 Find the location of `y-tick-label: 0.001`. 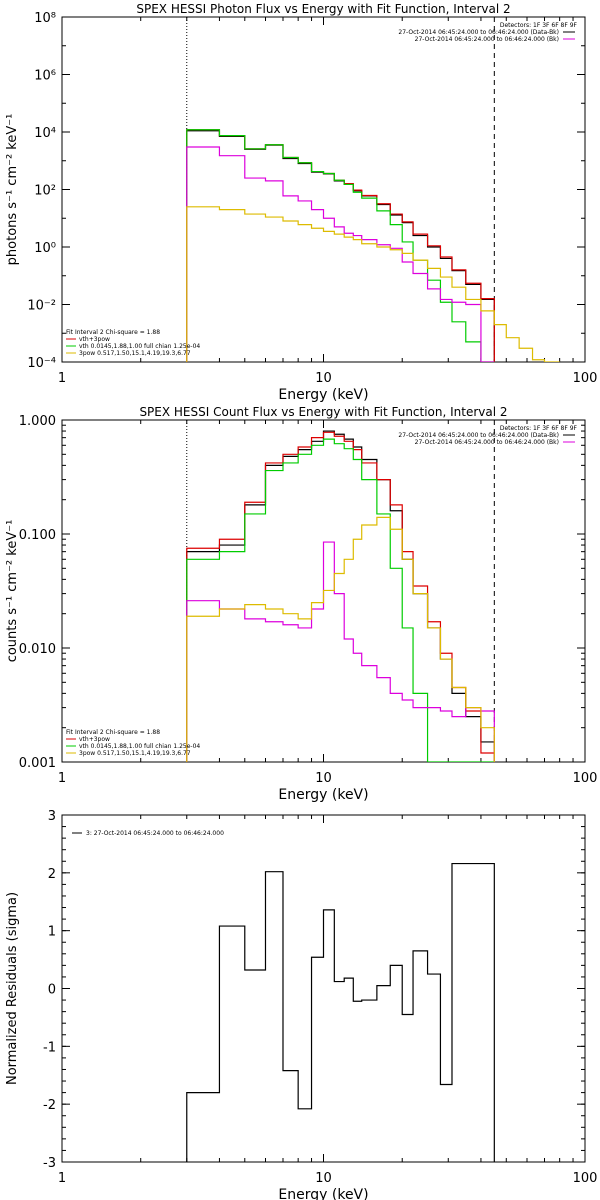

y-tick-label: 0.001 is located at coordinates (37, 763).